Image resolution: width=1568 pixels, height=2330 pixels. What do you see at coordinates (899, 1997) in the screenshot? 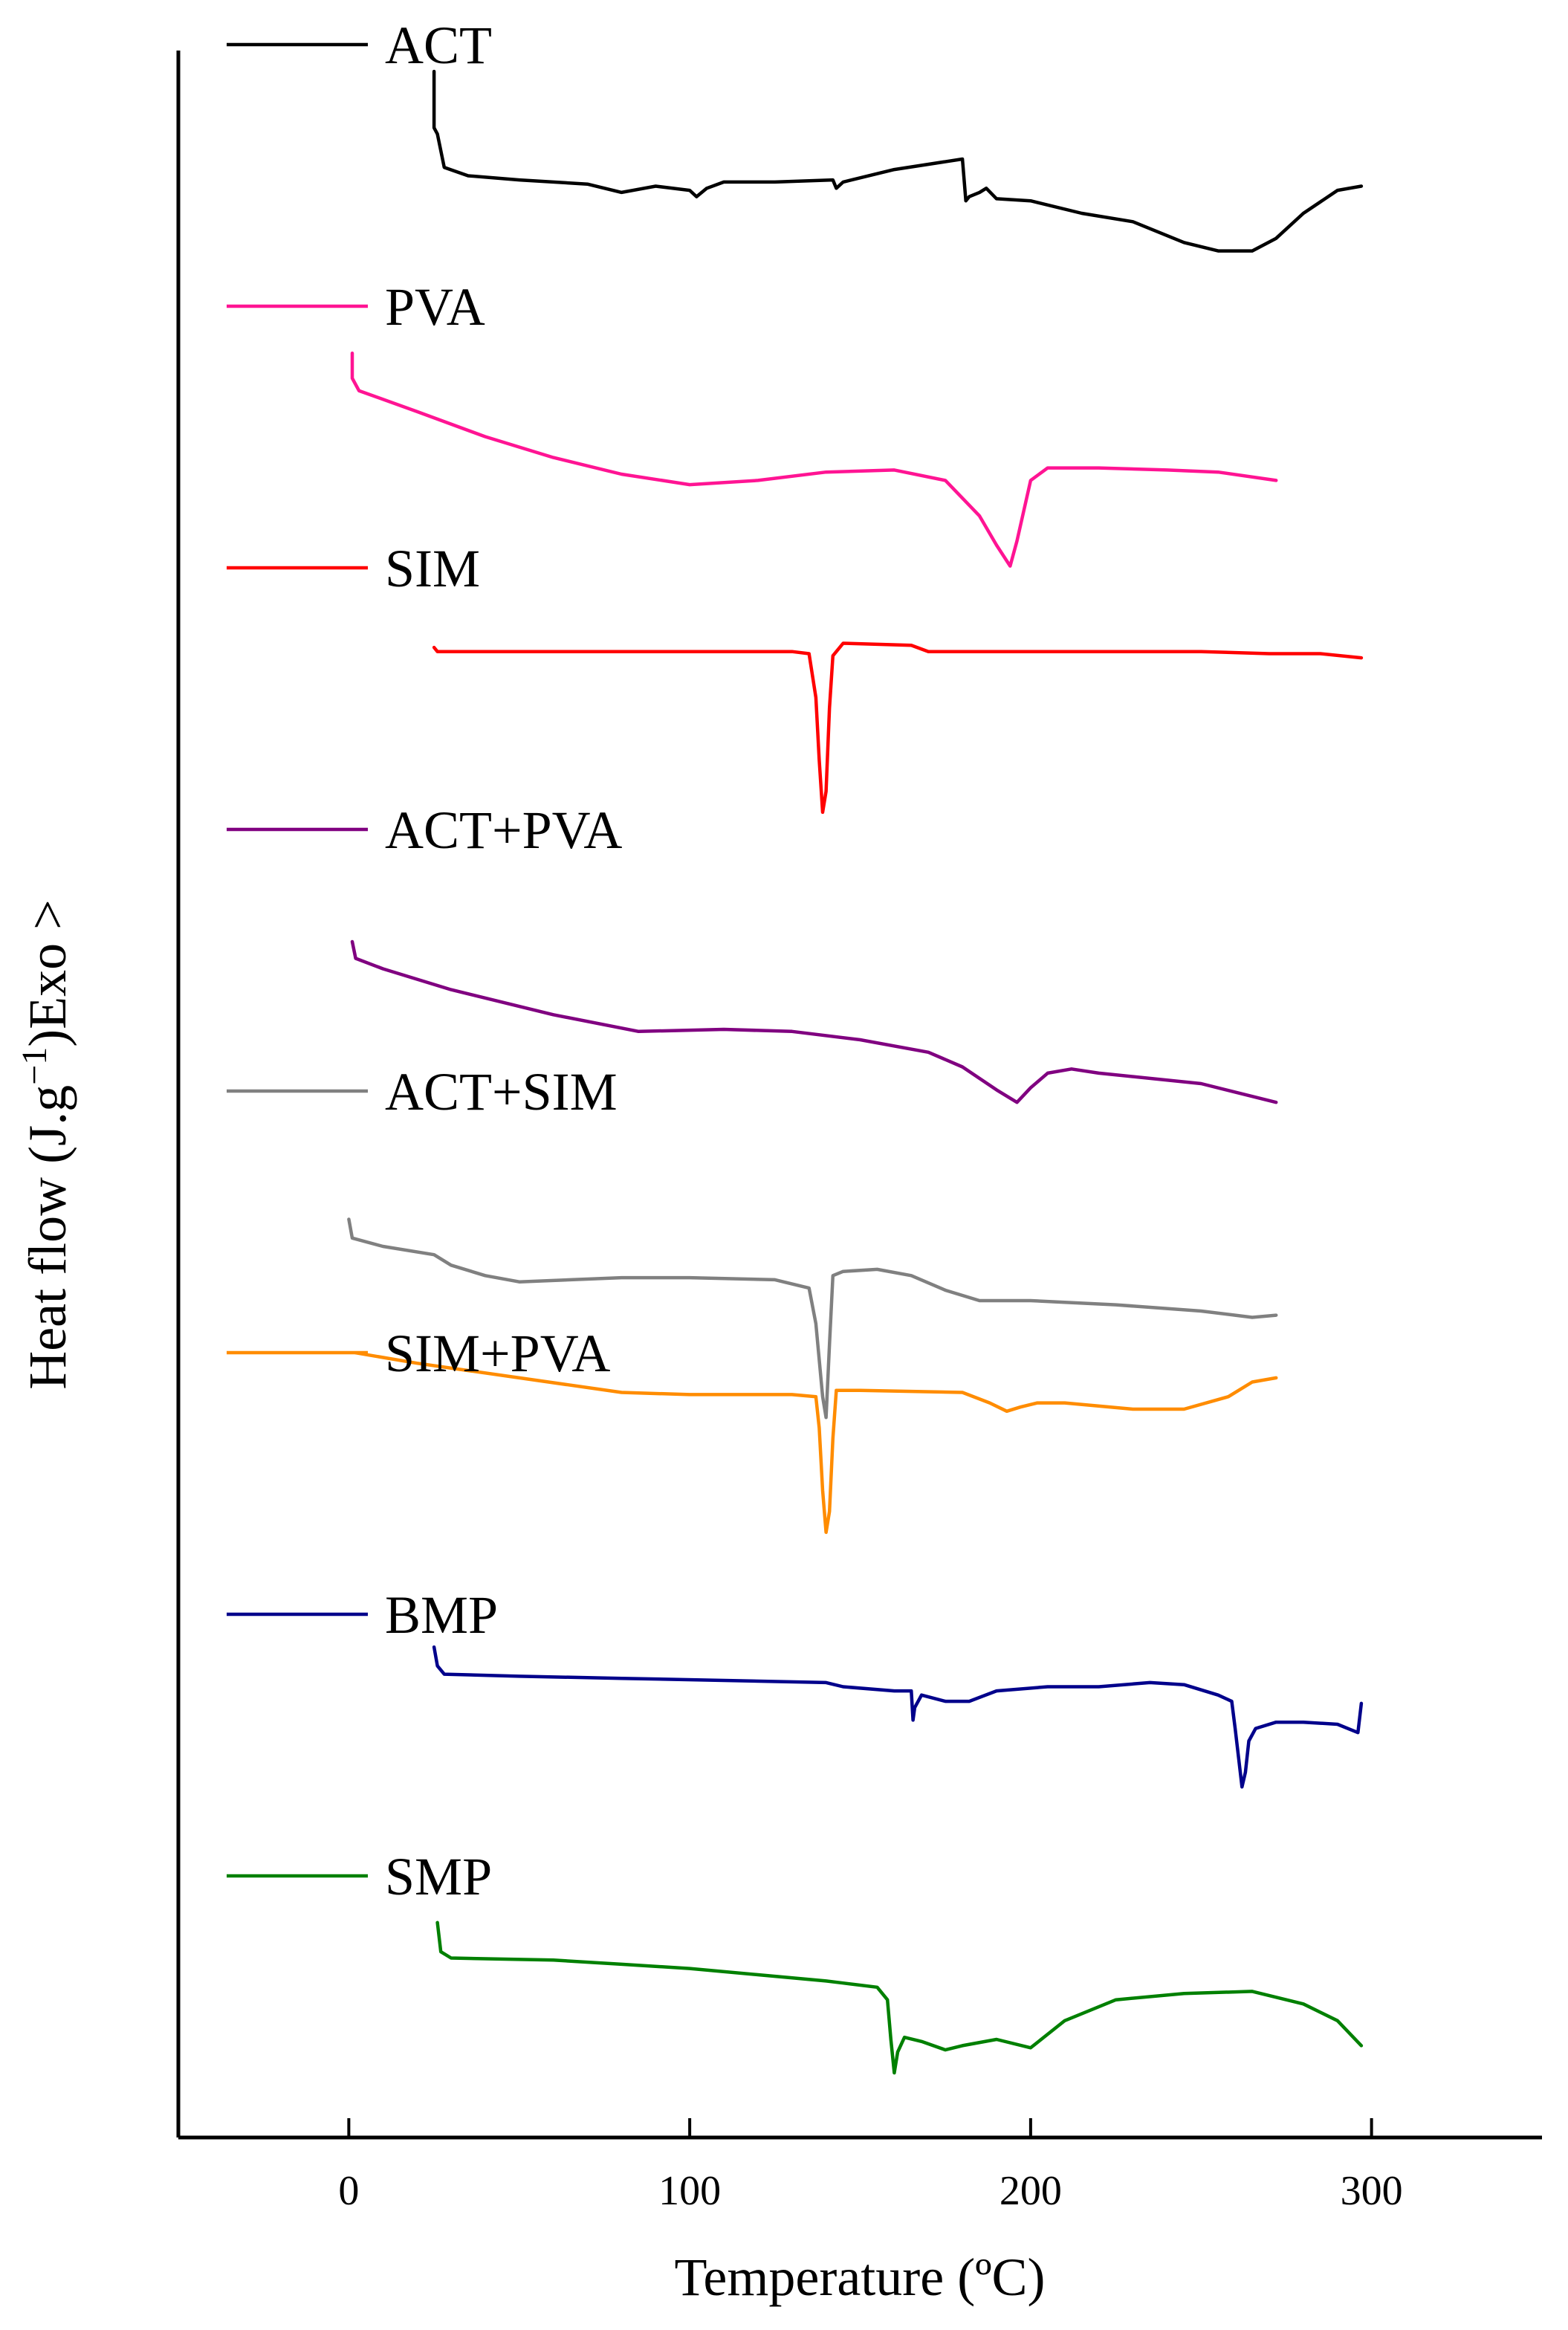
I see `series-line-smp` at bounding box center [899, 1997].